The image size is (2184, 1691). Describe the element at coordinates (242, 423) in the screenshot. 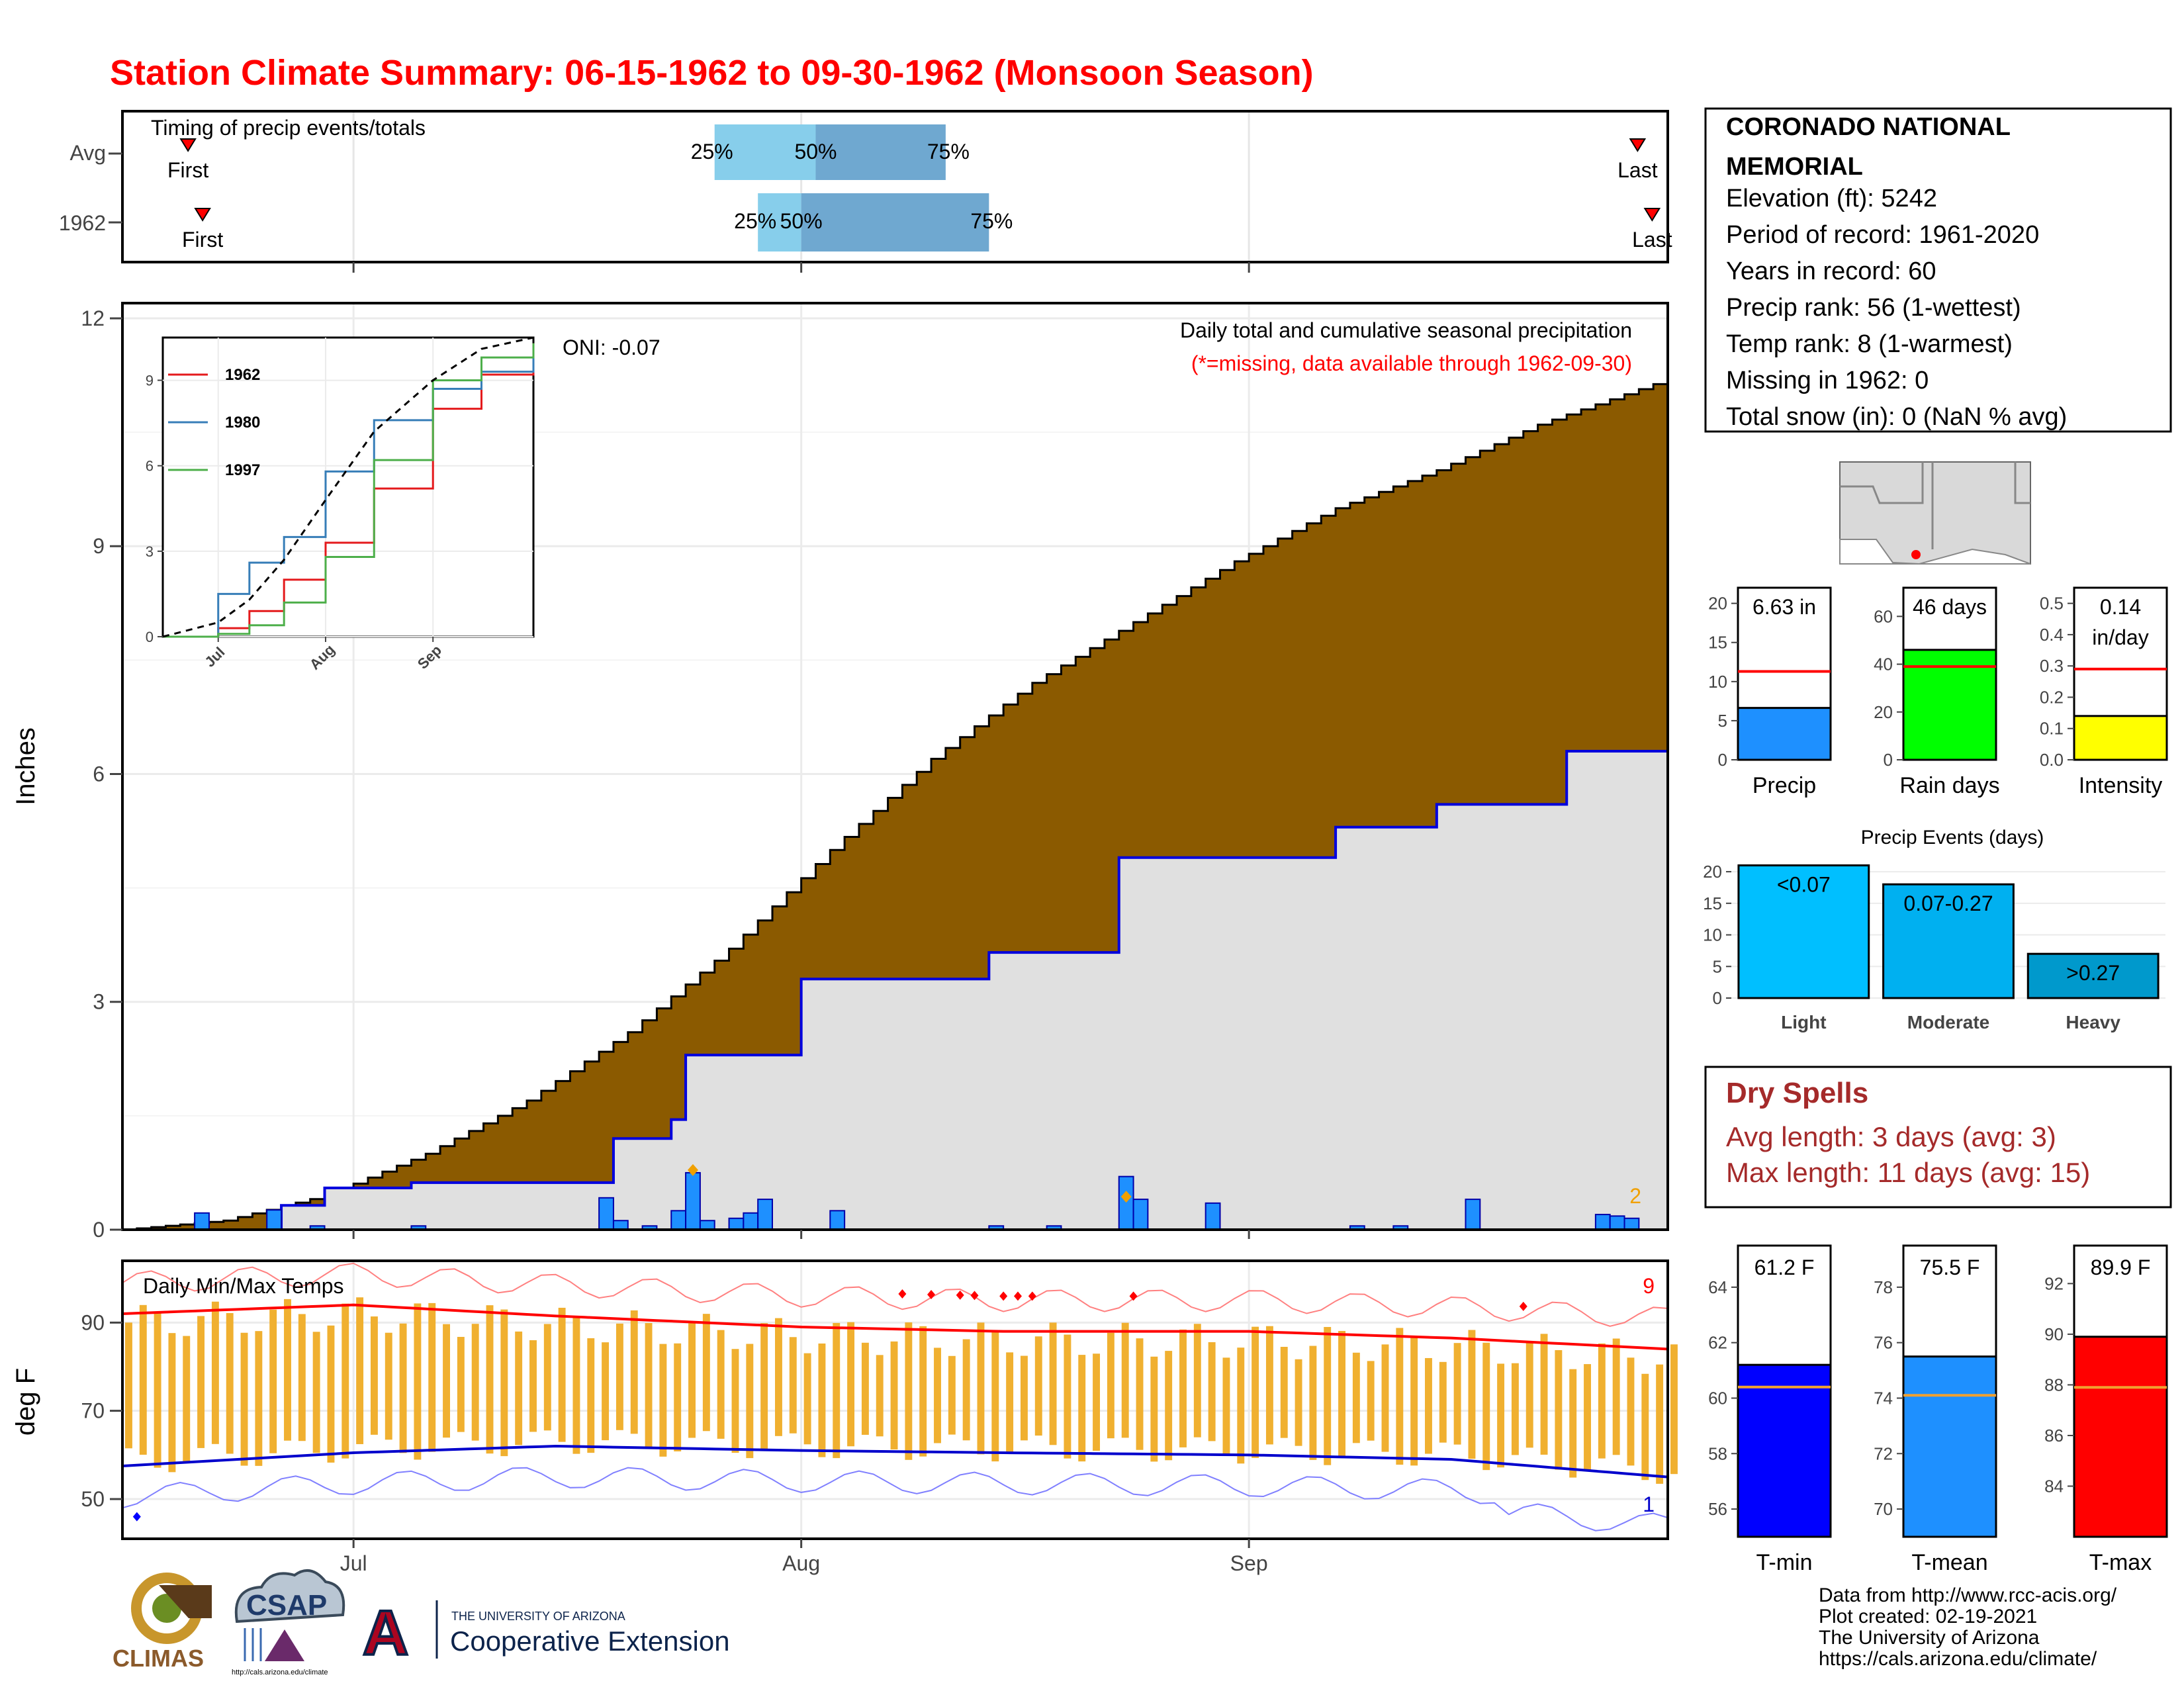

I see `inset-legend-label: 1980` at that location.